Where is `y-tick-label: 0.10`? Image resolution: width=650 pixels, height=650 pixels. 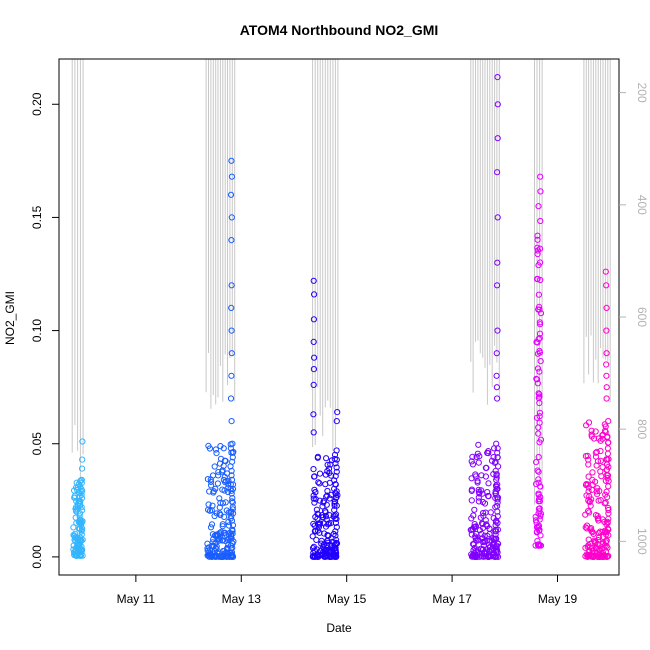
y-tick-label: 0.10 is located at coordinates (37, 331).